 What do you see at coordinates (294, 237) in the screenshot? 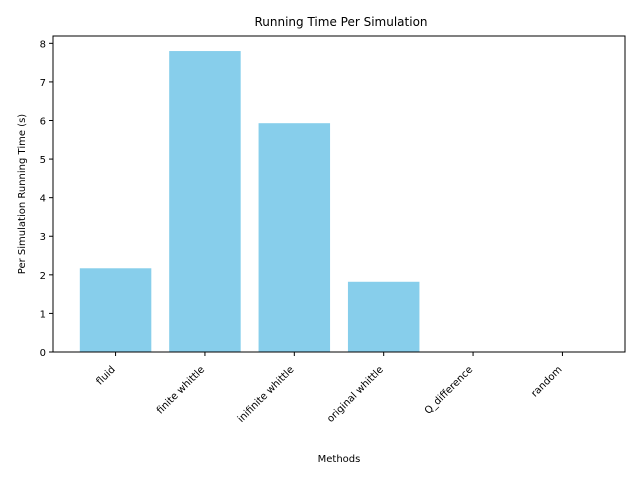
I see `bar-inifinite-whittle` at bounding box center [294, 237].